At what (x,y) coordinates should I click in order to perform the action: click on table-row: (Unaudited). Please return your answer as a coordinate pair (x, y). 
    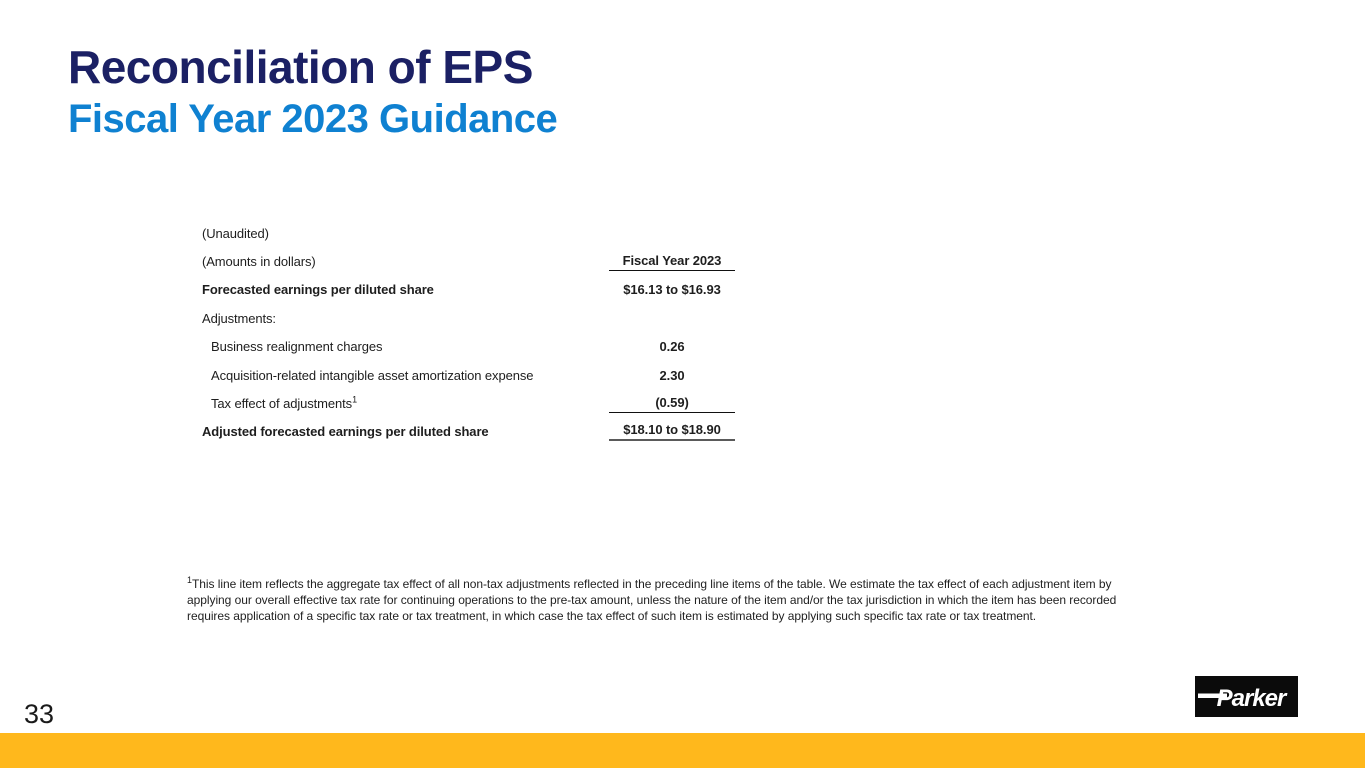
    Looking at the image, I should click on (470, 233).